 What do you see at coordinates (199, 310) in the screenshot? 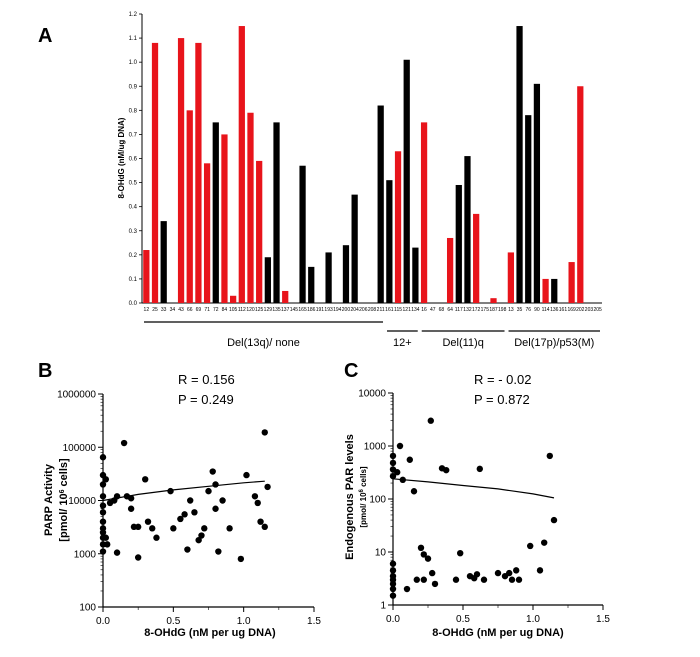
I see `panel-a-category-label: 69` at bounding box center [199, 310].